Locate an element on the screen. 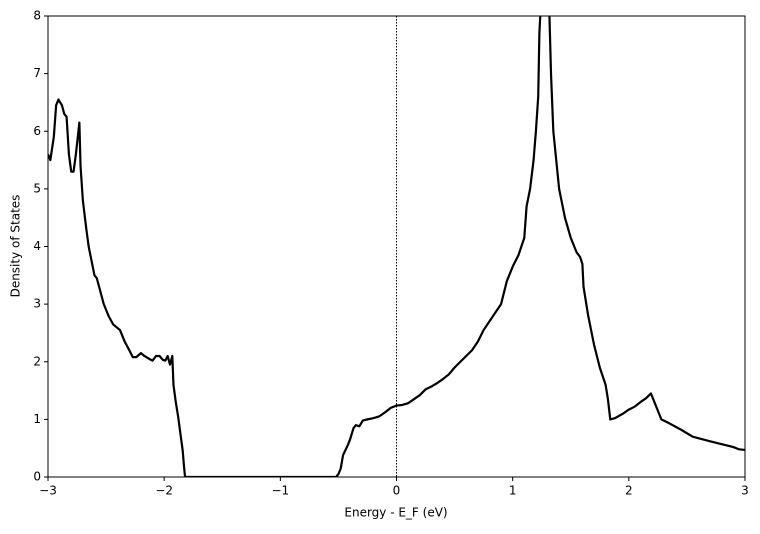 This screenshot has width=760, height=534. x-tick-label: −1 is located at coordinates (280, 491).